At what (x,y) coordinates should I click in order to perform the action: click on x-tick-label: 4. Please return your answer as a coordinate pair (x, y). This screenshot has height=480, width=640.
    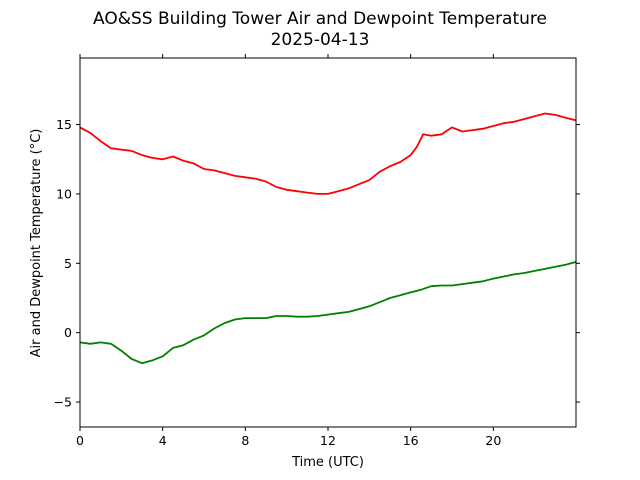
    Looking at the image, I should click on (163, 440).